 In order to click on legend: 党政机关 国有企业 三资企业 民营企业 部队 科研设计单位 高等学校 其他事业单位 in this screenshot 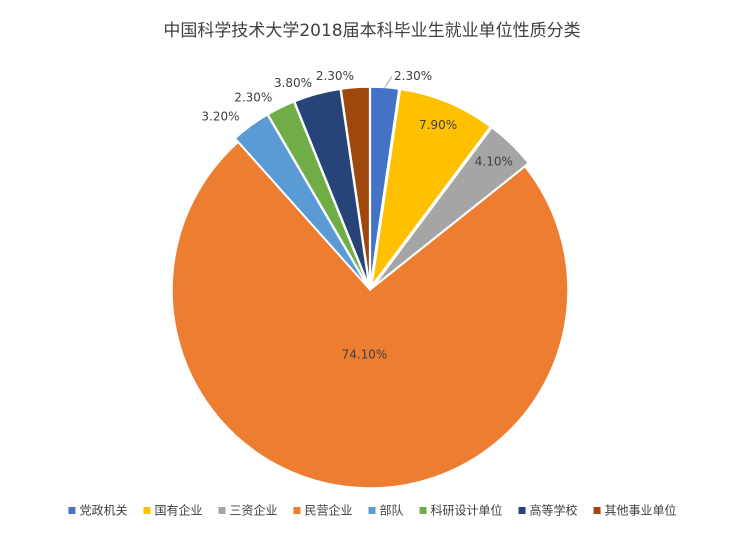, I will do `click(372, 510)`.